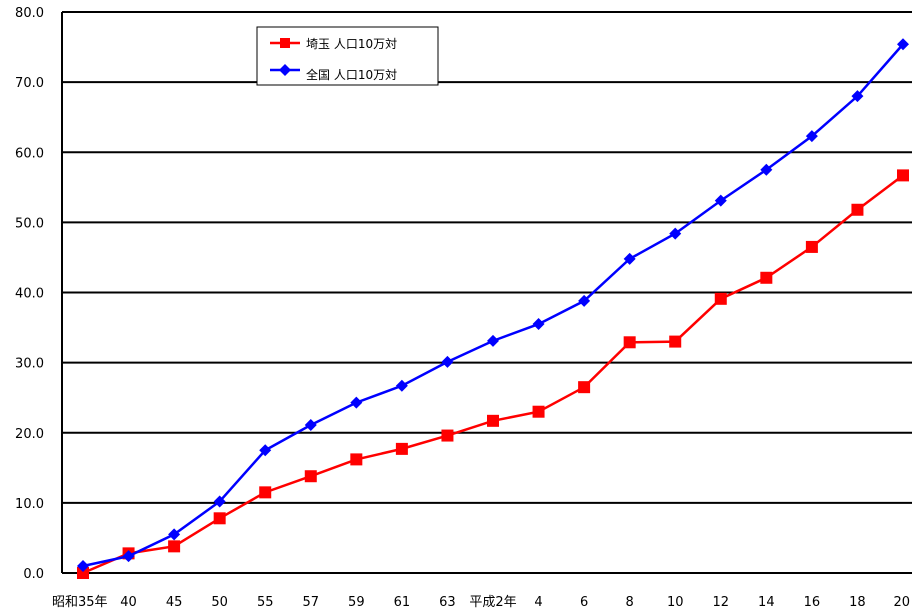  I want to click on x-tick-label: 20, so click(901, 602).